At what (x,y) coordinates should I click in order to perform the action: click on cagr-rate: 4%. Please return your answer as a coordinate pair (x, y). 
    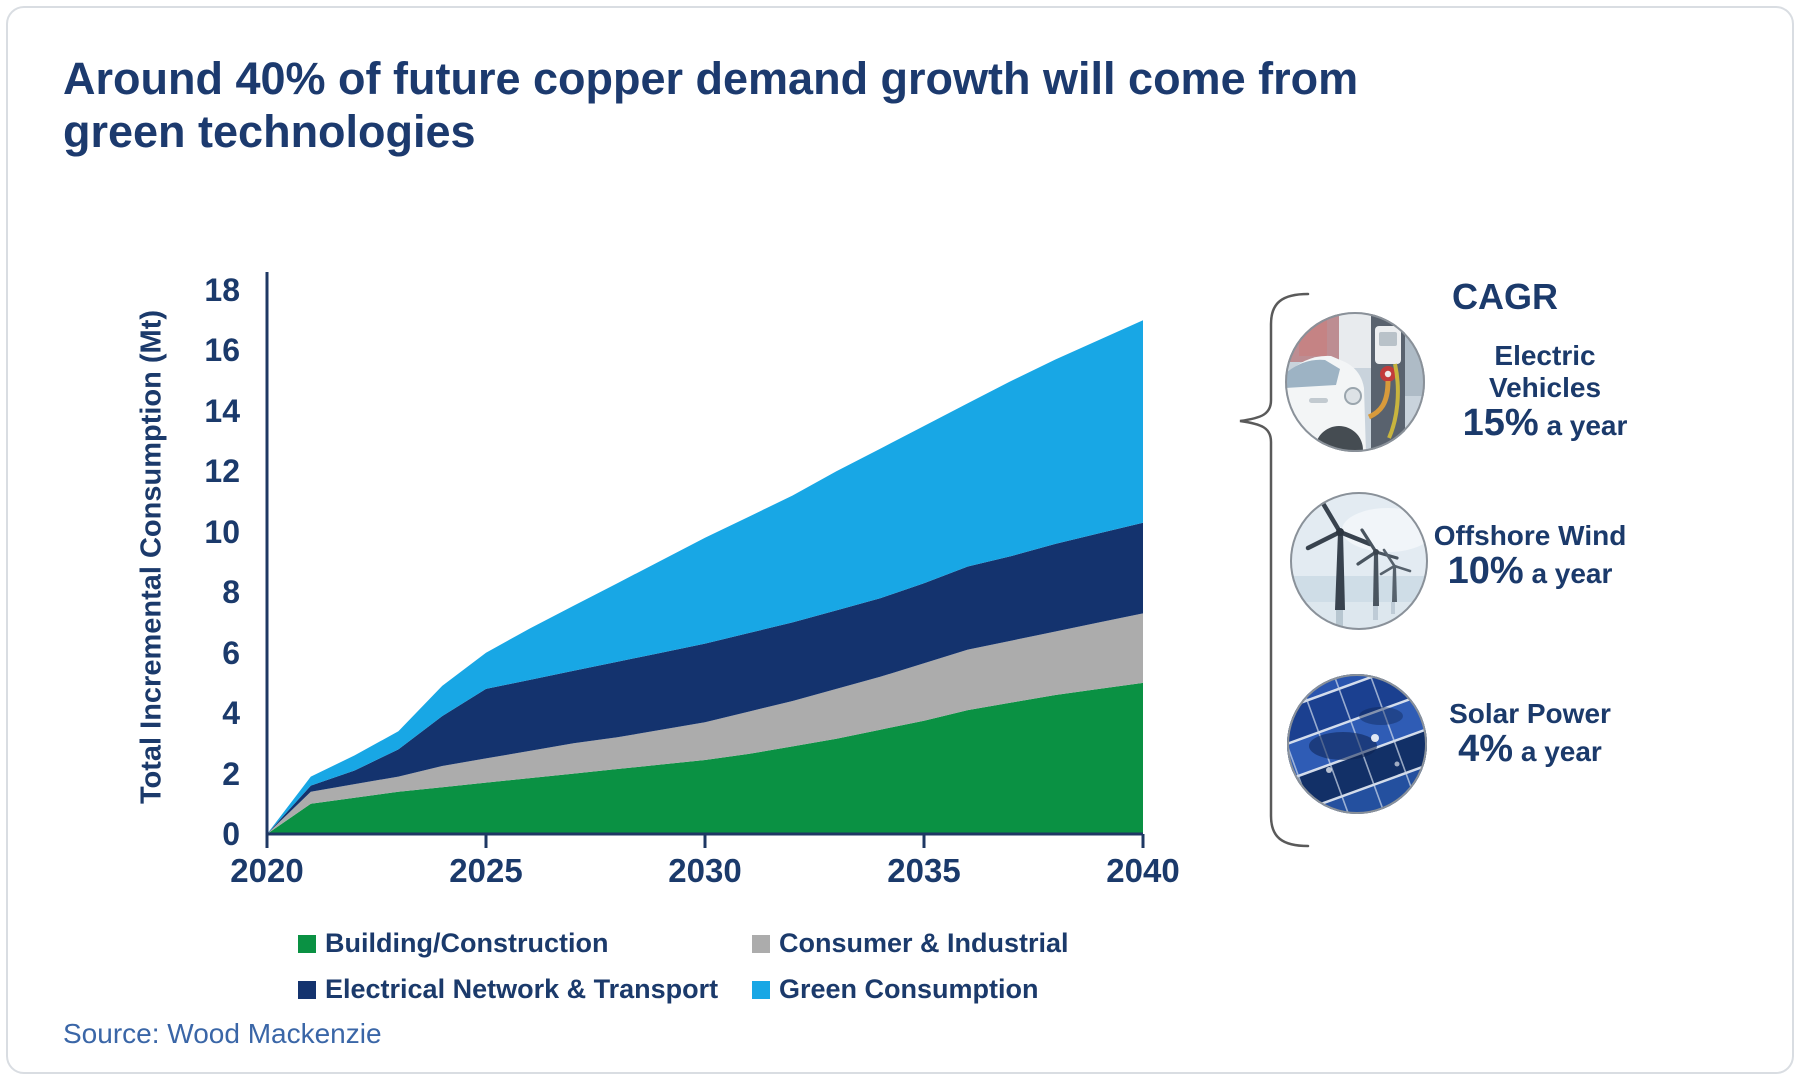
    Looking at the image, I should click on (1486, 749).